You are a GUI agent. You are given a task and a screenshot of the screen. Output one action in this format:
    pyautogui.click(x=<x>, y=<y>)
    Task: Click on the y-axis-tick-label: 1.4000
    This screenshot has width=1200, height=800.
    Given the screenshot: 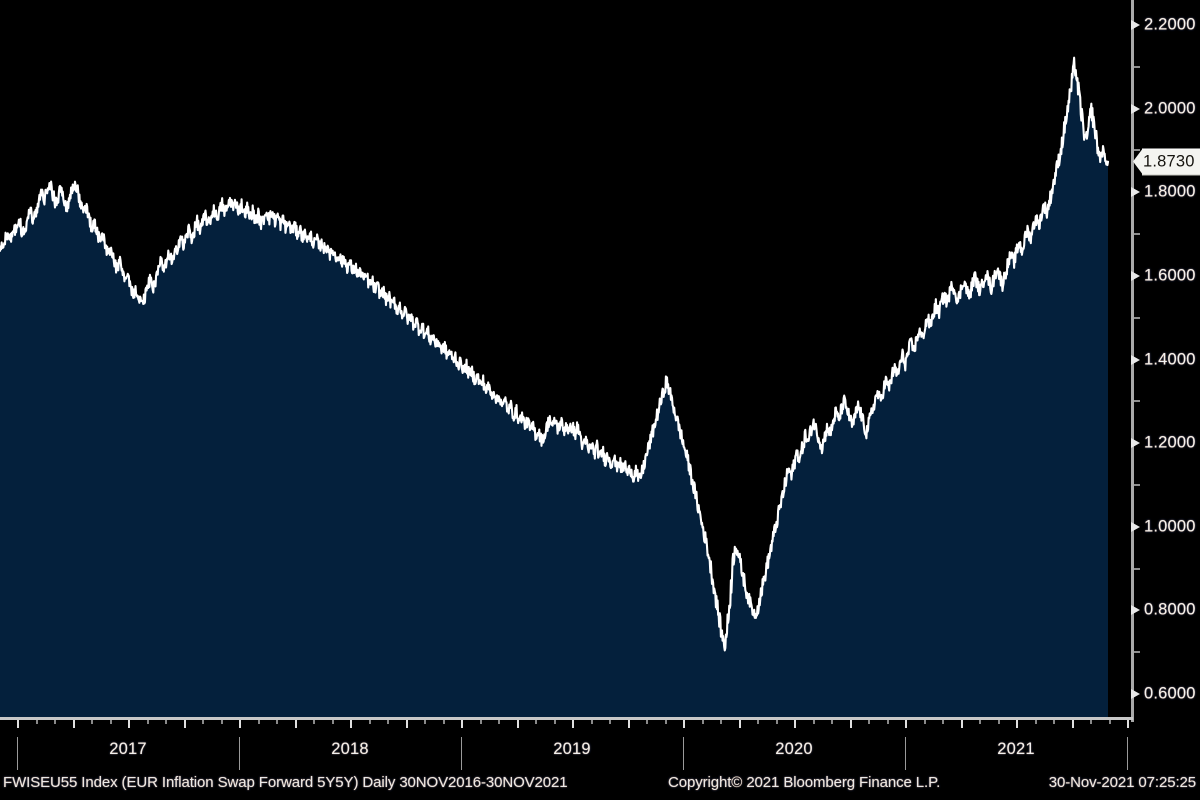 What is the action you would take?
    pyautogui.click(x=1170, y=359)
    